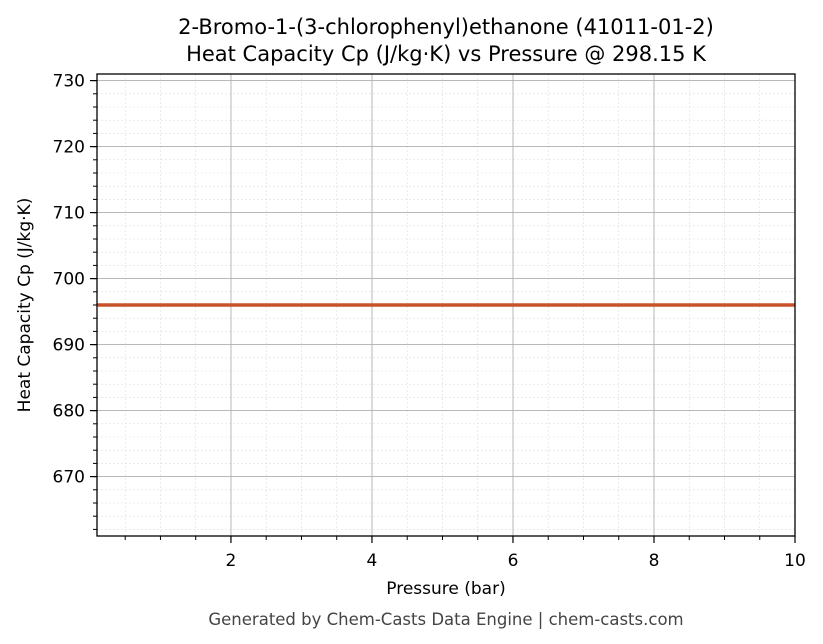  Describe the element at coordinates (654, 561) in the screenshot. I see `x-tick-label: 8` at that location.